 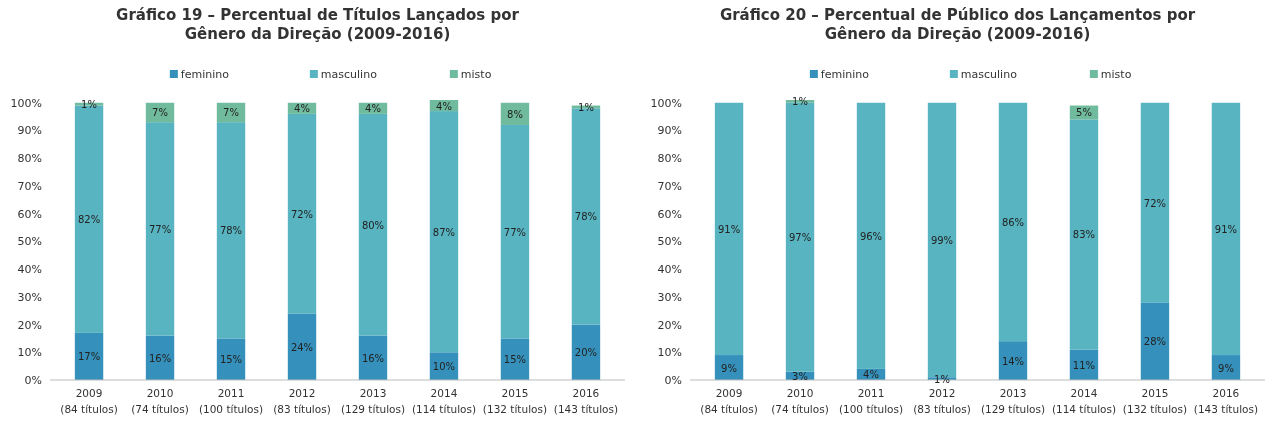 I want to click on data-label: 96%, so click(x=871, y=236).